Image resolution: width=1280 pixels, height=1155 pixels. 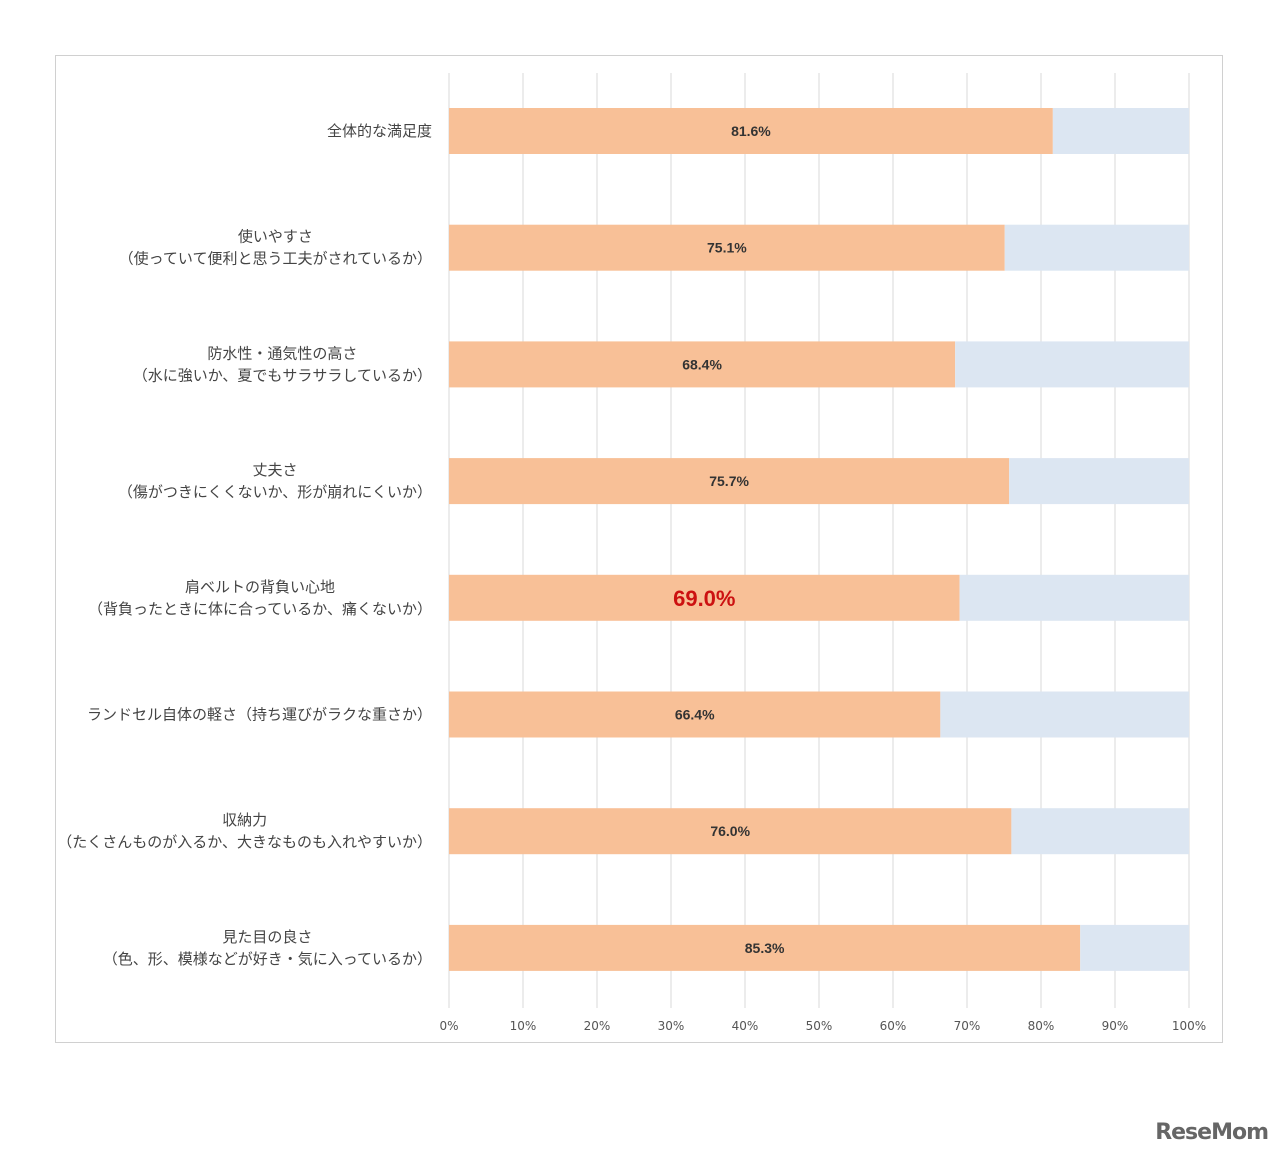 What do you see at coordinates (260, 609) in the screenshot?
I see `category-label-line: （背負ったときに体に合っているか、痛くないか）` at bounding box center [260, 609].